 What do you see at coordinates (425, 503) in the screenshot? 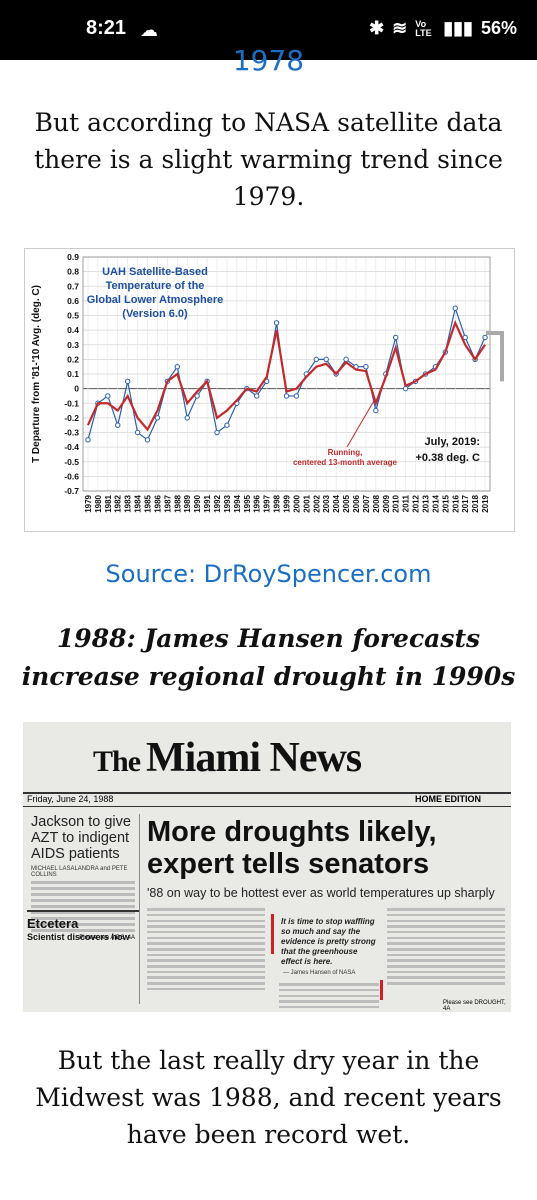
I see `x-tick-label: 2013` at bounding box center [425, 503].